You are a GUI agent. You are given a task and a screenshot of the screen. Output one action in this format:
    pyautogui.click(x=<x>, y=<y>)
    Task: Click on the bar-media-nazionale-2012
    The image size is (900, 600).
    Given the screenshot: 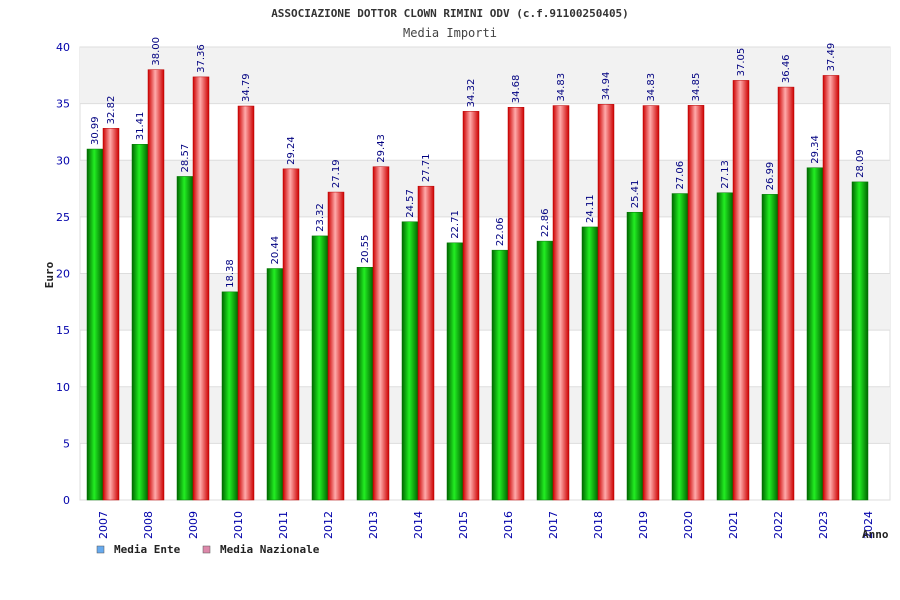 What is the action you would take?
    pyautogui.click(x=336, y=346)
    